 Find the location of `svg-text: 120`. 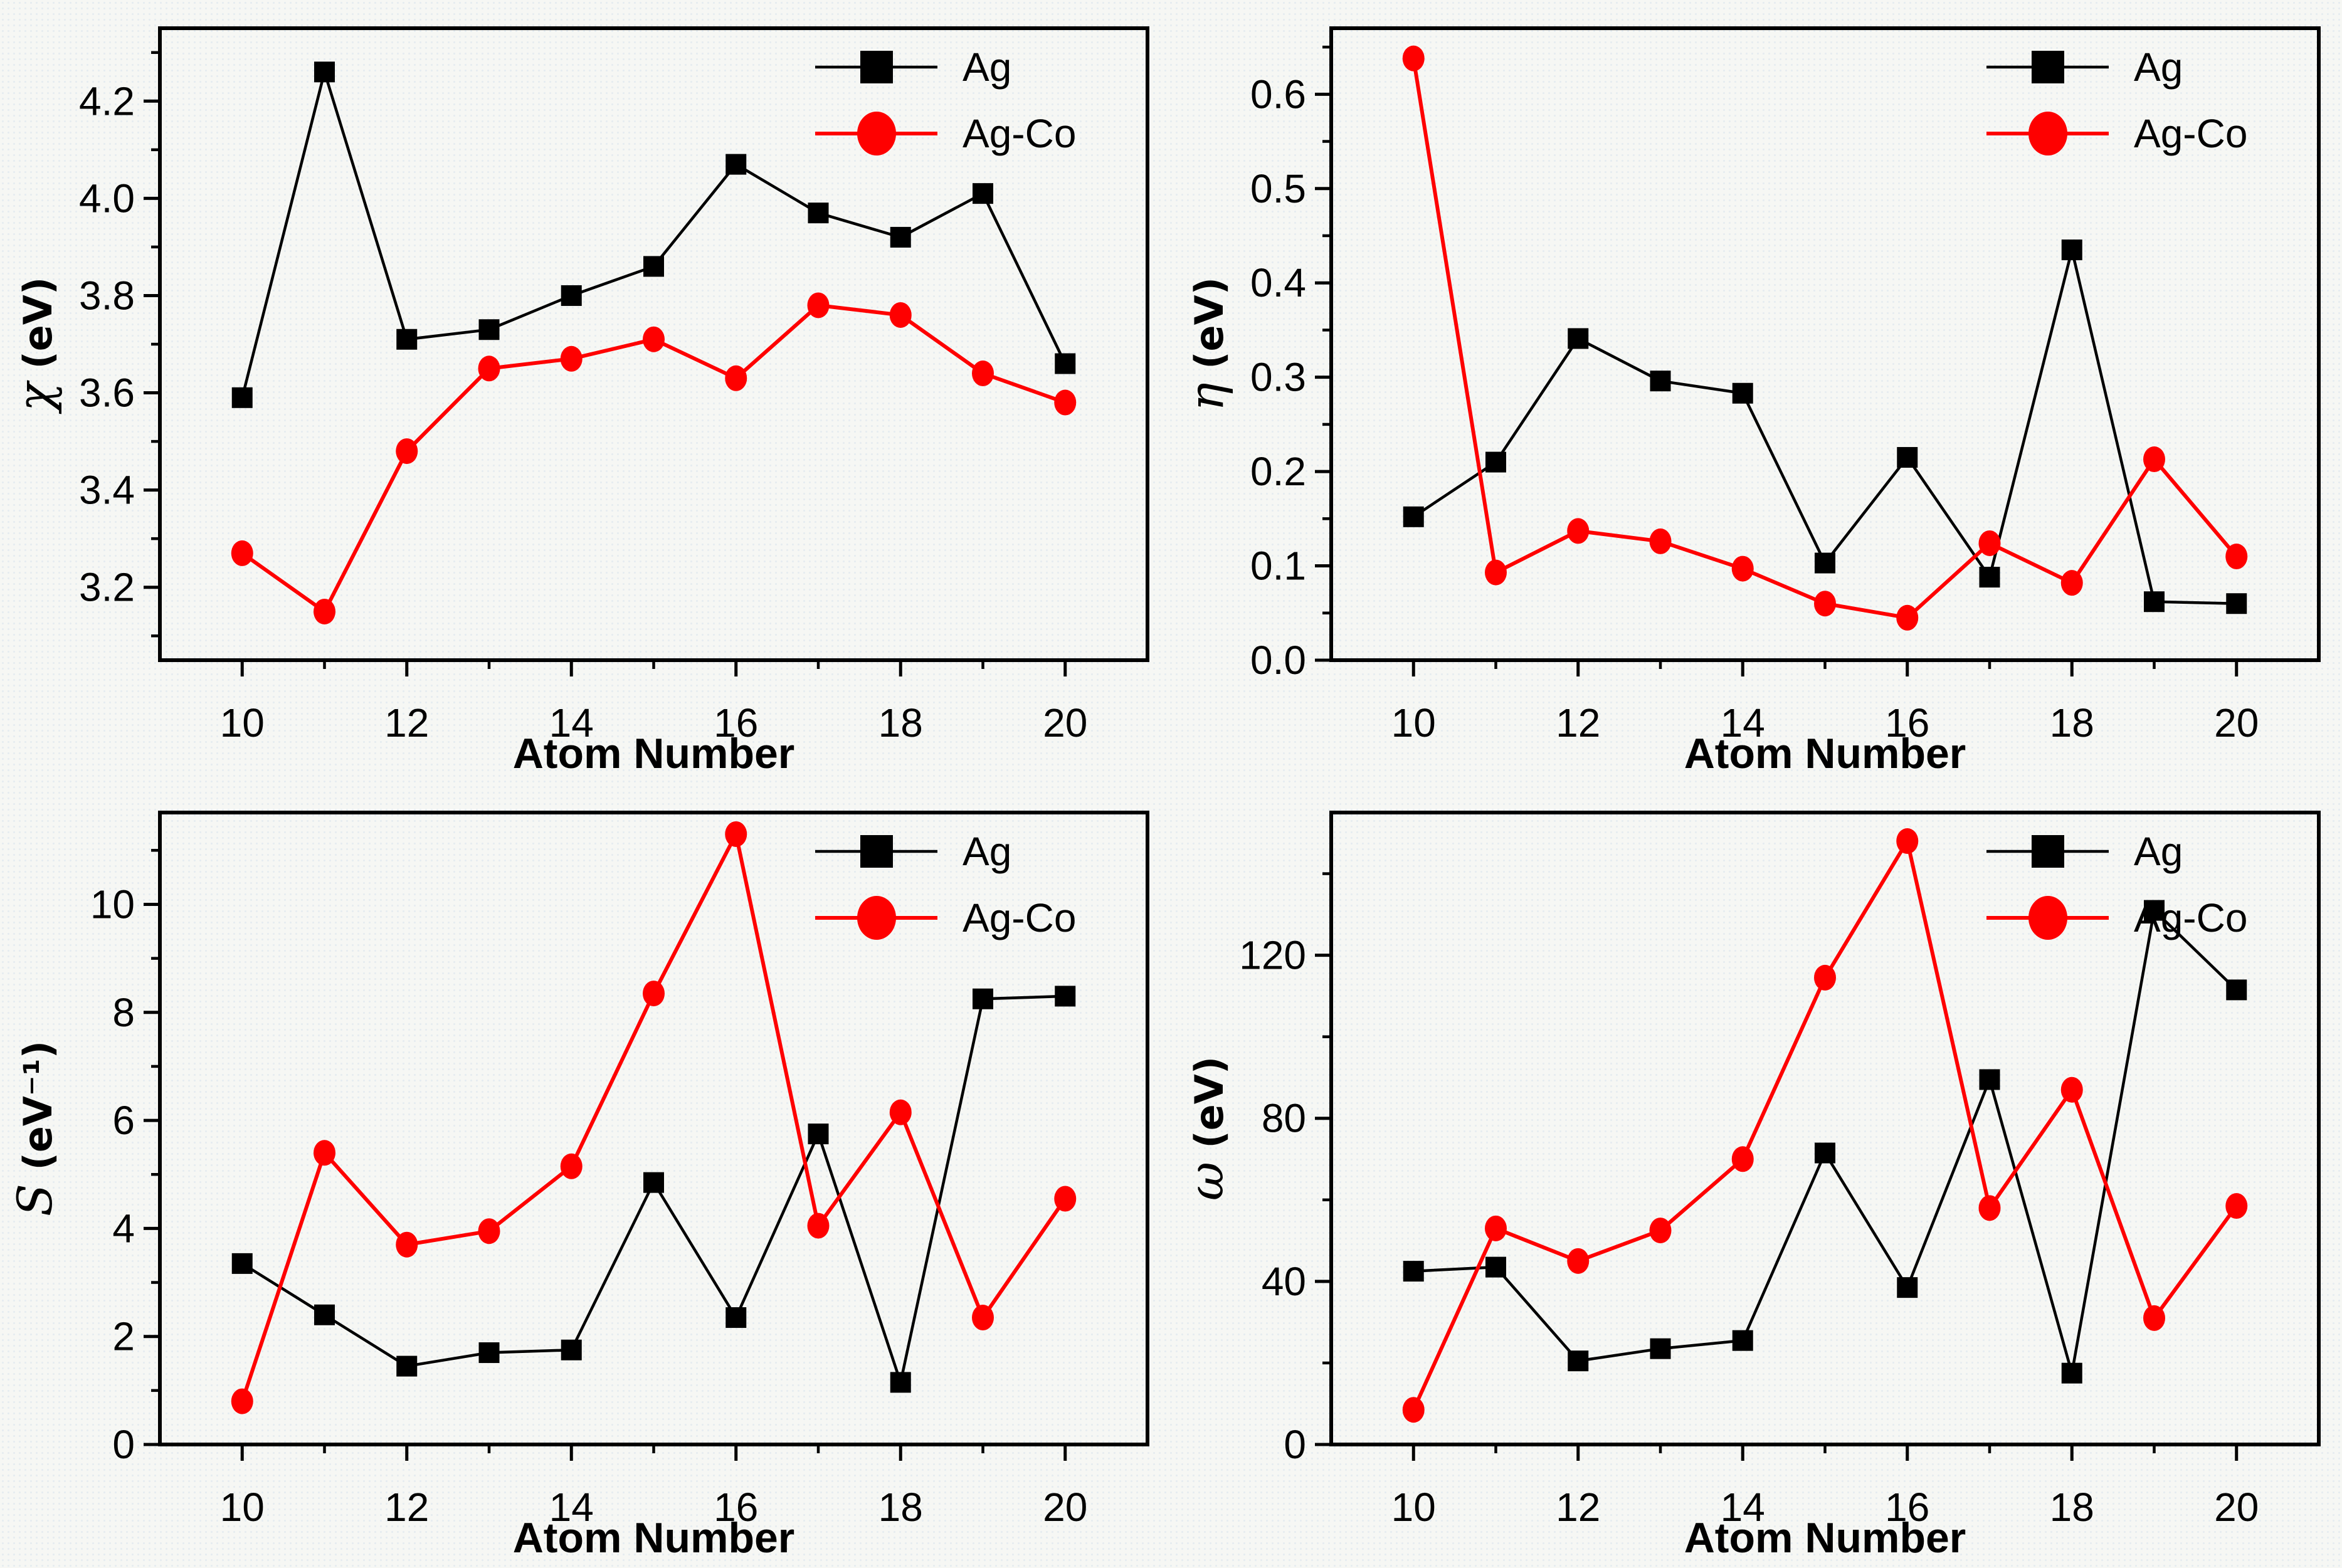

svg-text: 120 is located at coordinates (1272, 954).